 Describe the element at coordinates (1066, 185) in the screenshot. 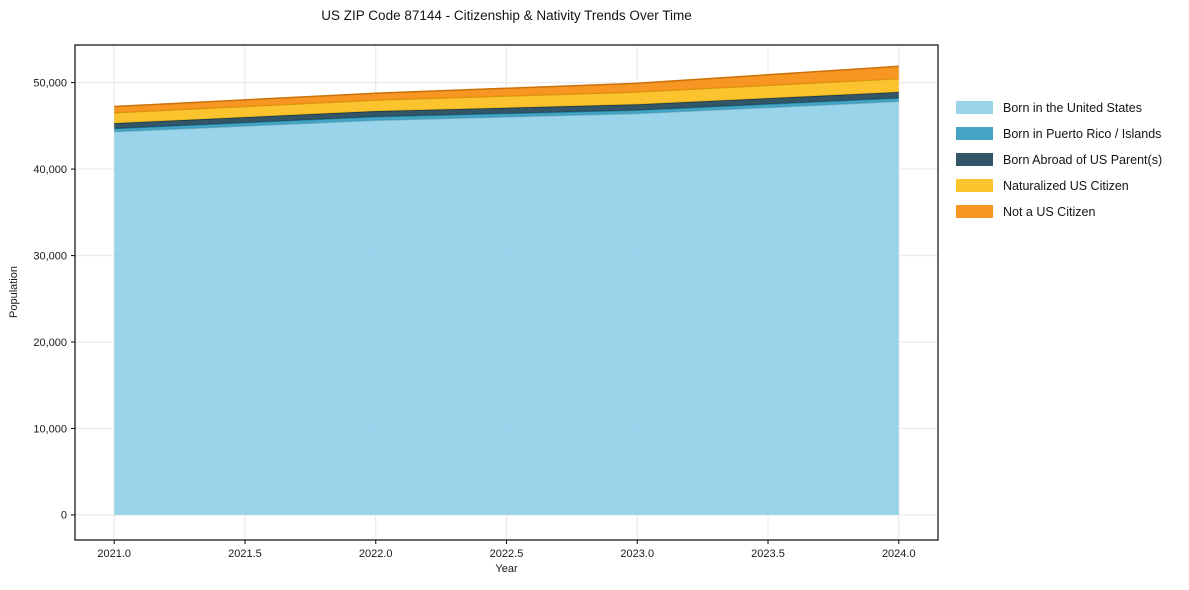

I see `legend-label: Naturalized US Citizen` at that location.